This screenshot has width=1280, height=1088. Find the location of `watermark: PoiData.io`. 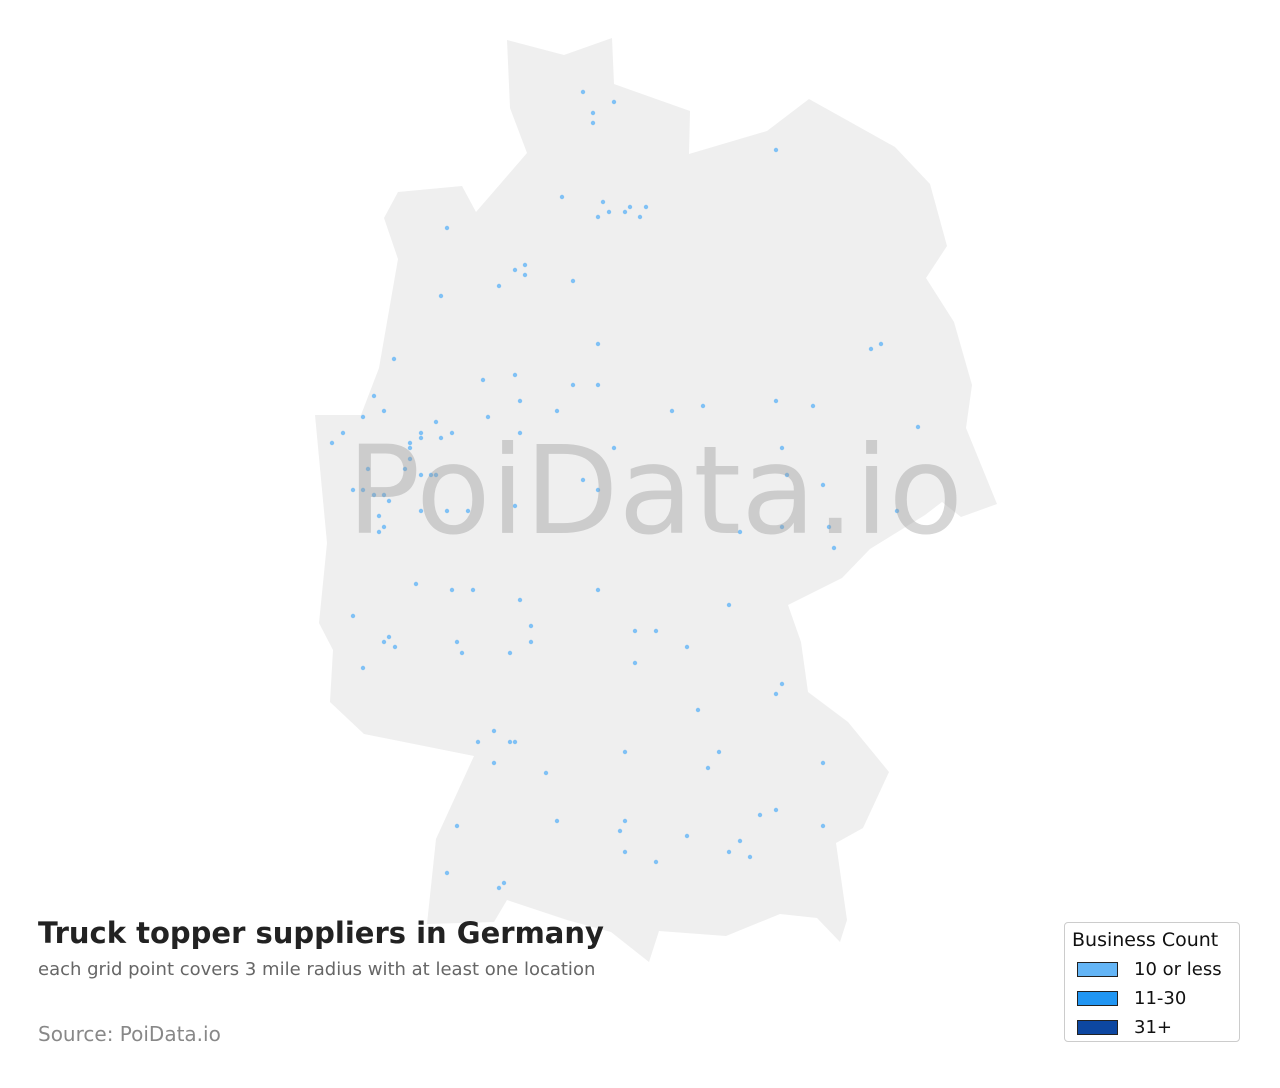

watermark: PoiData.io is located at coordinates (655, 491).